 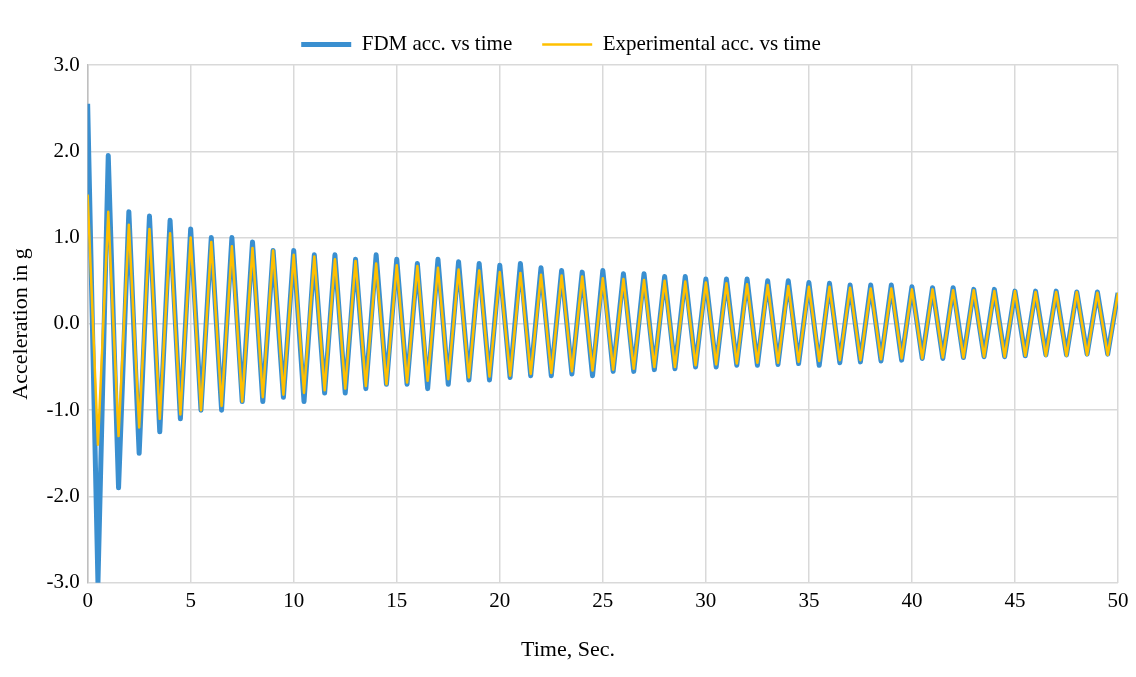 I want to click on y-tick-label: -1.0, so click(x=63, y=408).